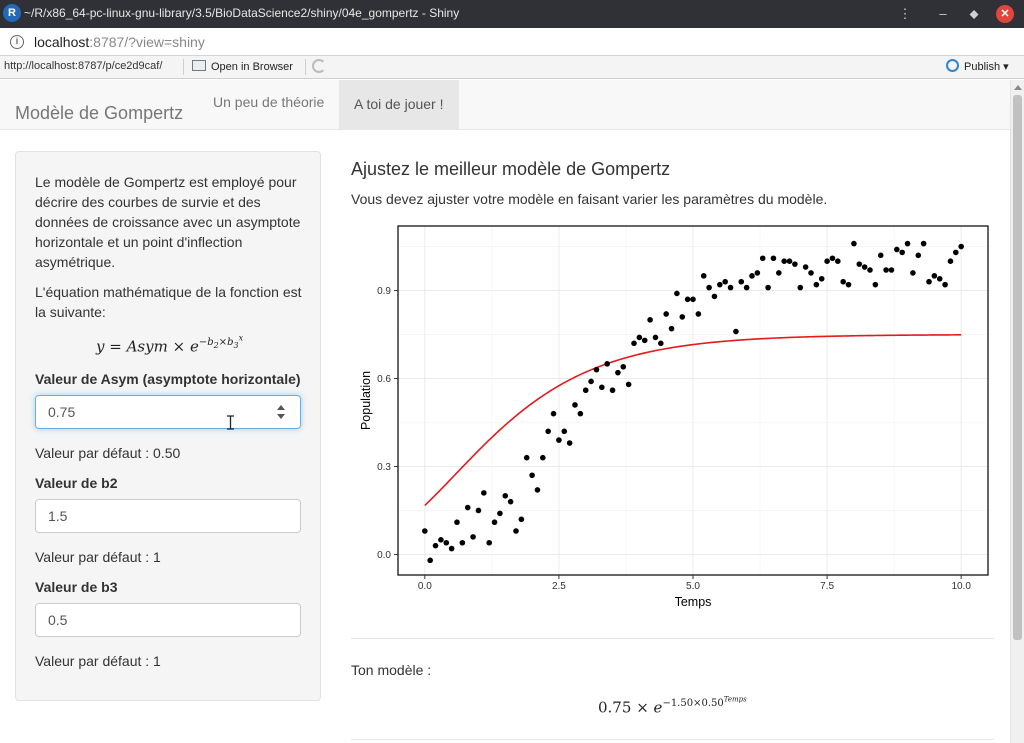 This screenshot has height=743, width=1024. I want to click on url-field: localhost:8787/?view=shiny, so click(119, 42).